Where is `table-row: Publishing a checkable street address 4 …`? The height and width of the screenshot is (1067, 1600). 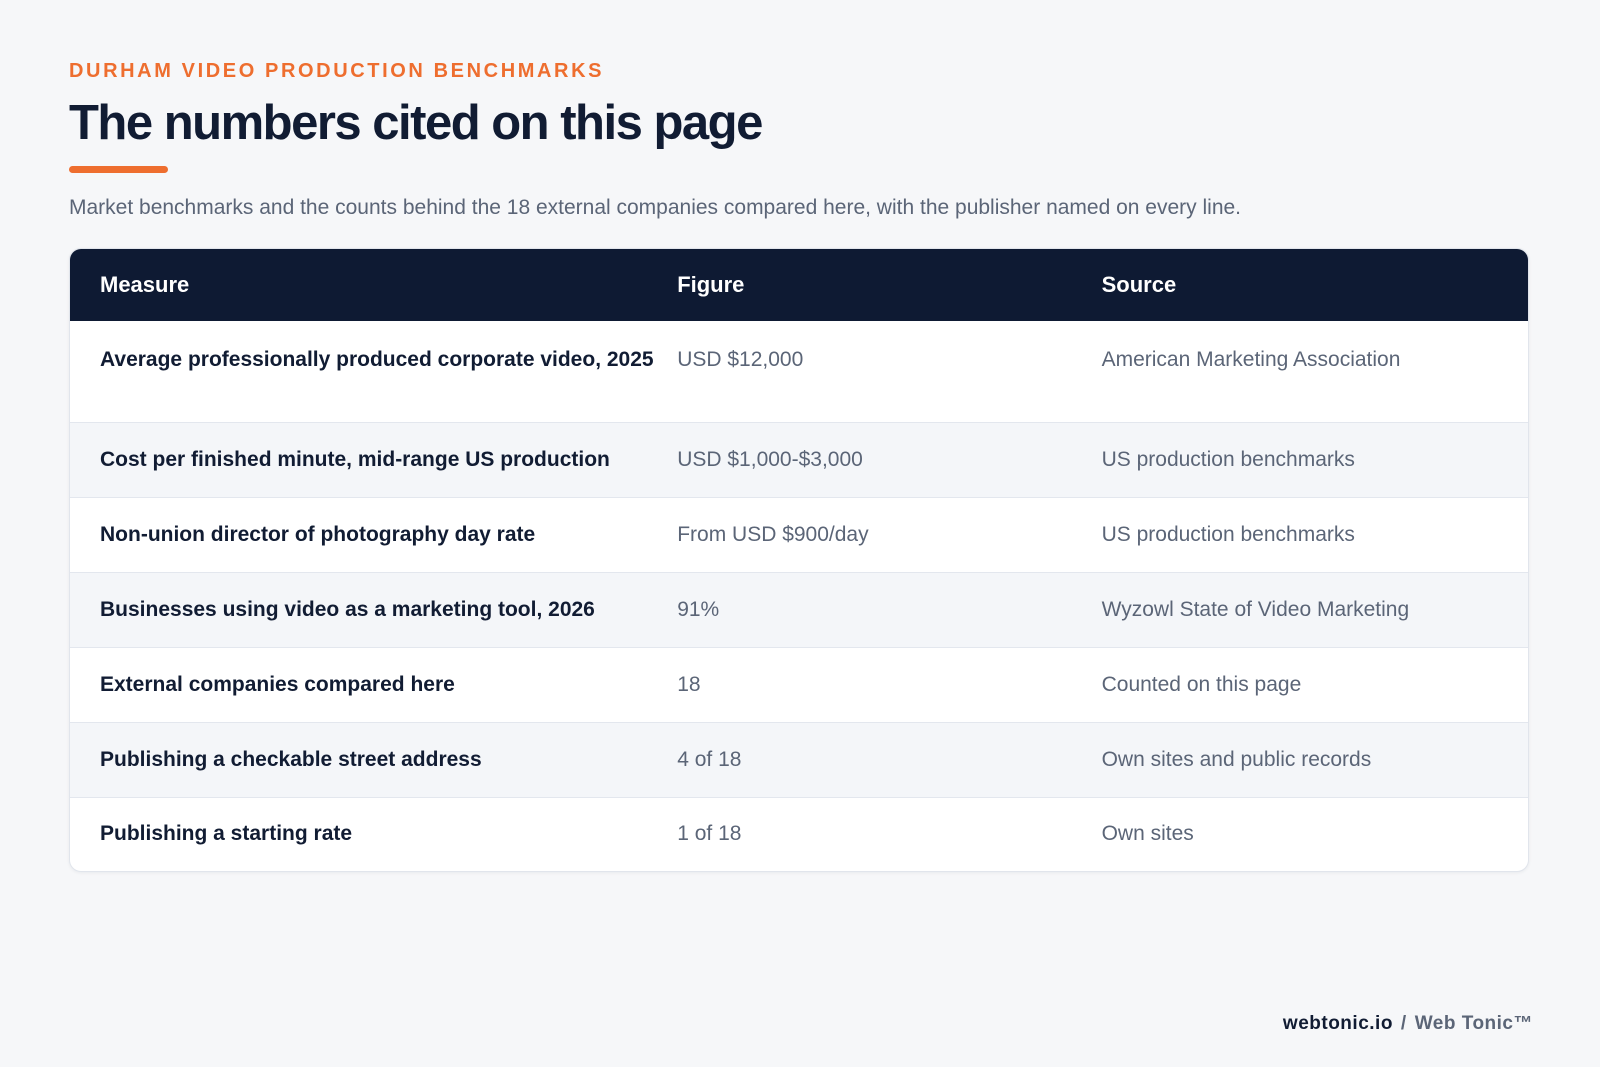
table-row: Publishing a checkable street address 4 … is located at coordinates (799, 759).